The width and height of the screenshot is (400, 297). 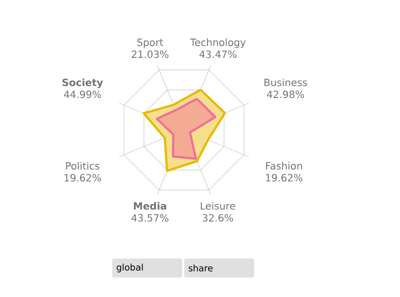 What do you see at coordinates (82, 172) in the screenshot?
I see `spoke-label: Politics 19.62%` at bounding box center [82, 172].